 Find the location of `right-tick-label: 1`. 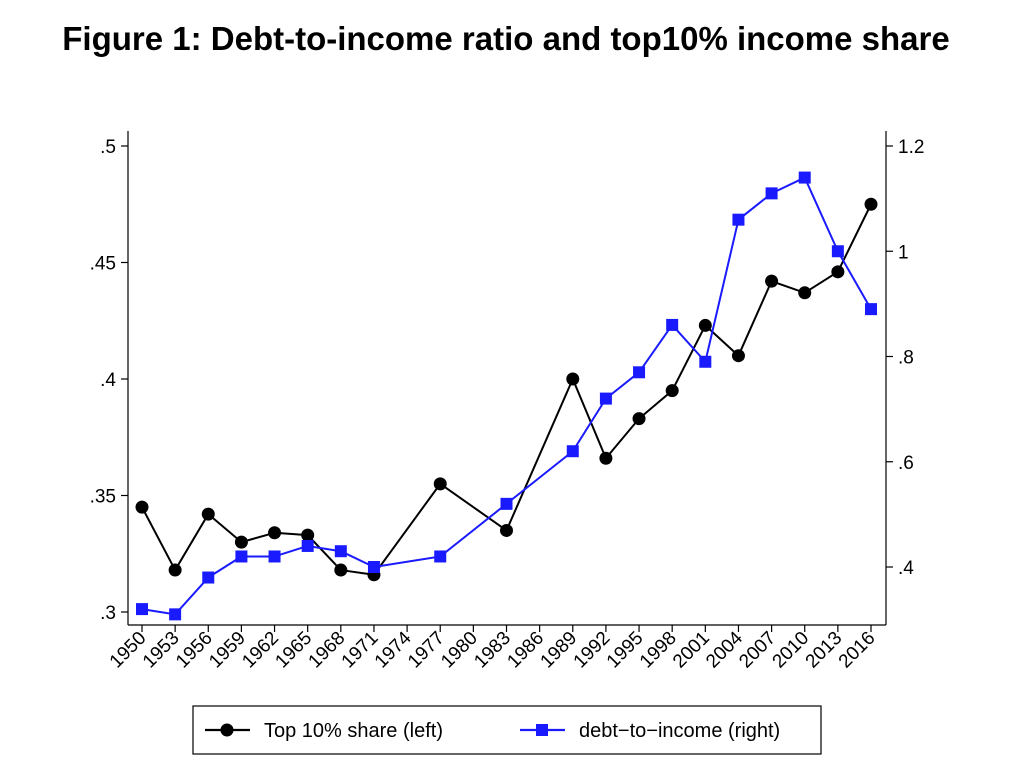

right-tick-label: 1 is located at coordinates (903, 252).